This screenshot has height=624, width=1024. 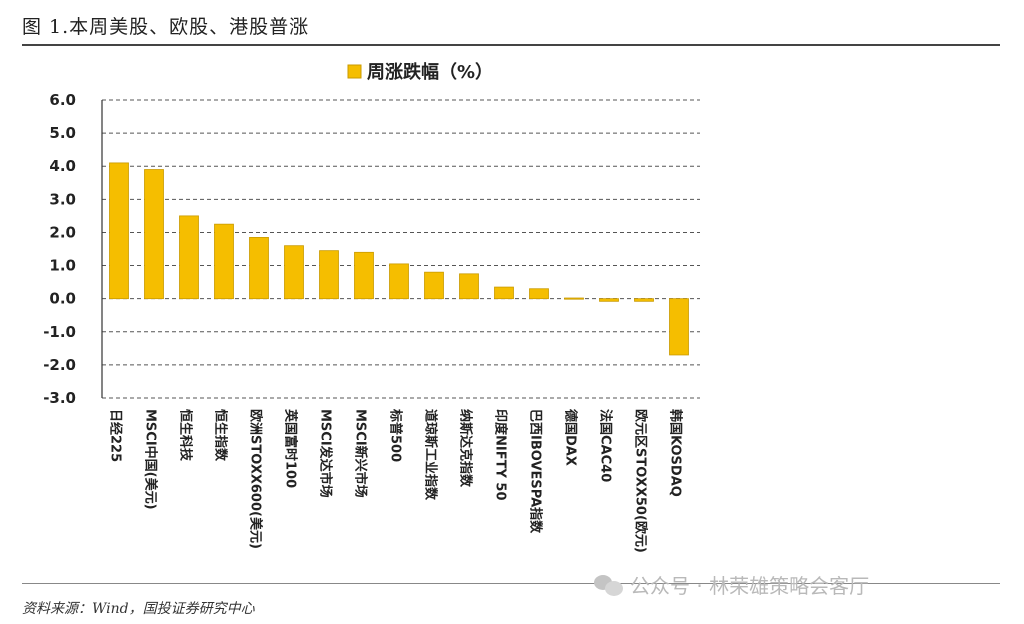 What do you see at coordinates (609, 585) in the screenshot?
I see `wechat-icon` at bounding box center [609, 585].